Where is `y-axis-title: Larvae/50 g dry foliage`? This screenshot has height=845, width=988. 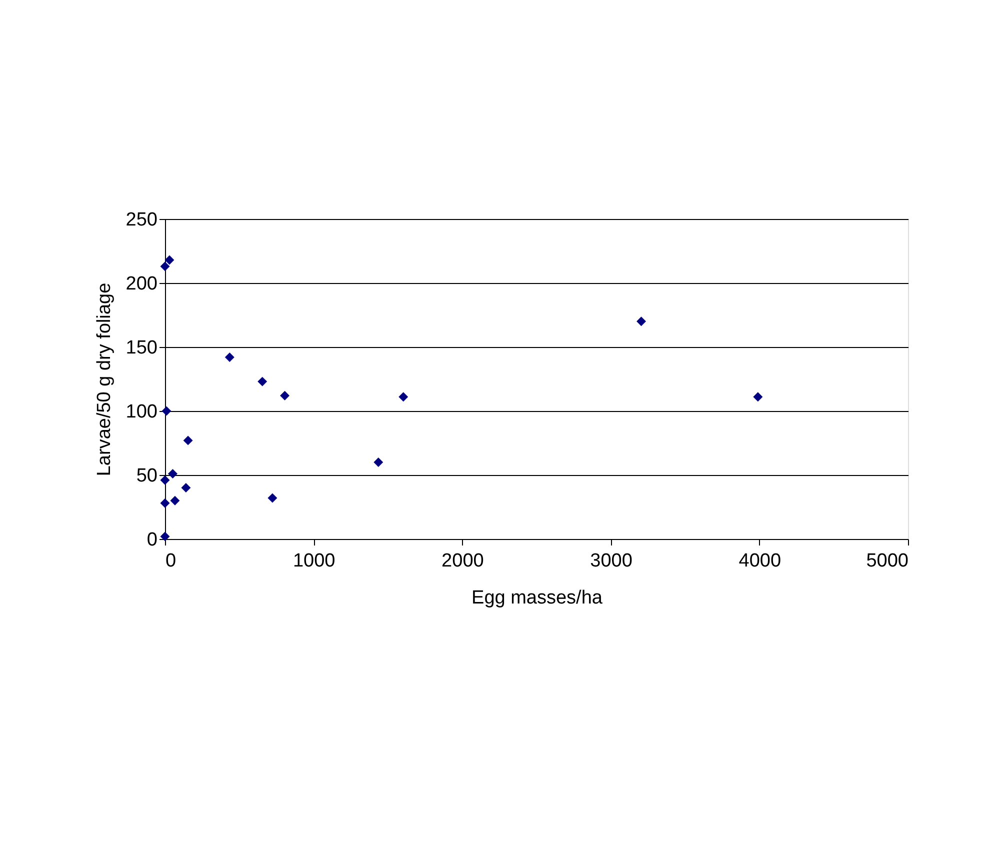 y-axis-title: Larvae/50 g dry foliage is located at coordinates (104, 379).